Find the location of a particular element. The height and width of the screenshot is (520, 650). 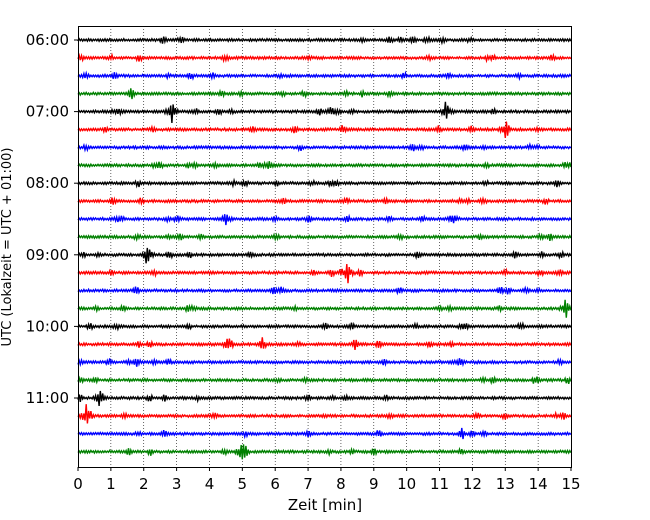

x-tick-label: 3 is located at coordinates (177, 484).